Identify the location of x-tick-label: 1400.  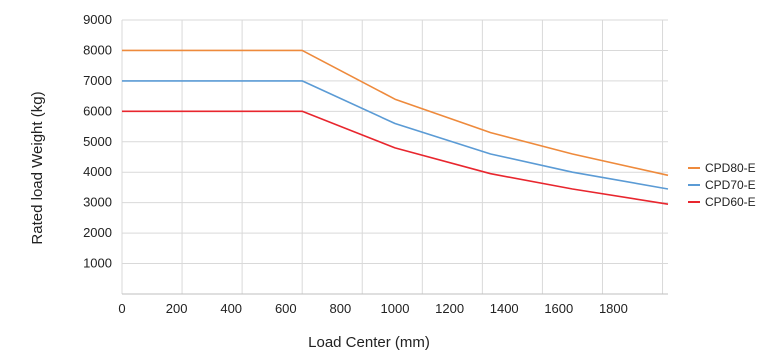
(504, 308).